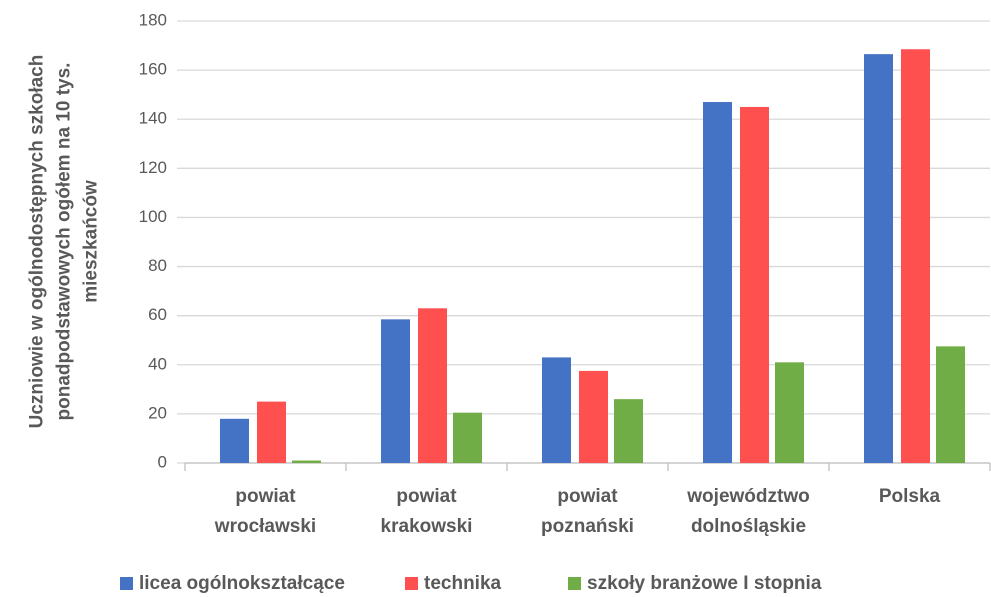 The image size is (991, 597). Describe the element at coordinates (153, 118) in the screenshot. I see `y-tick-label: 140` at that location.